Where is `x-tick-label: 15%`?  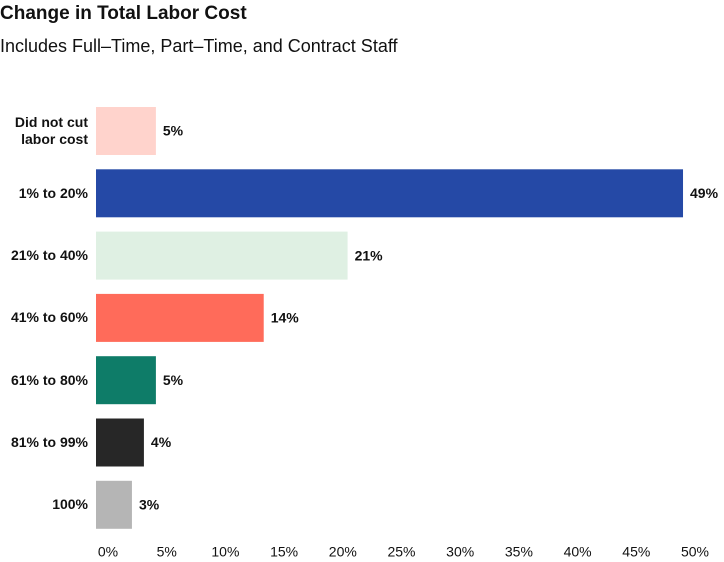
x-tick-label: 15% is located at coordinates (284, 552).